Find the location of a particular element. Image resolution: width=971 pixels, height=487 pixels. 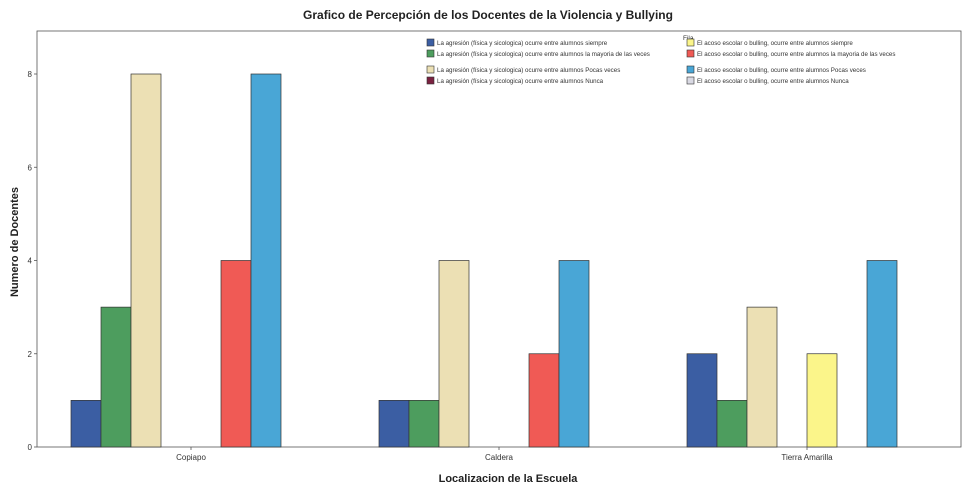

x-tick-label: Tierra Amarilla is located at coordinates (807, 457).